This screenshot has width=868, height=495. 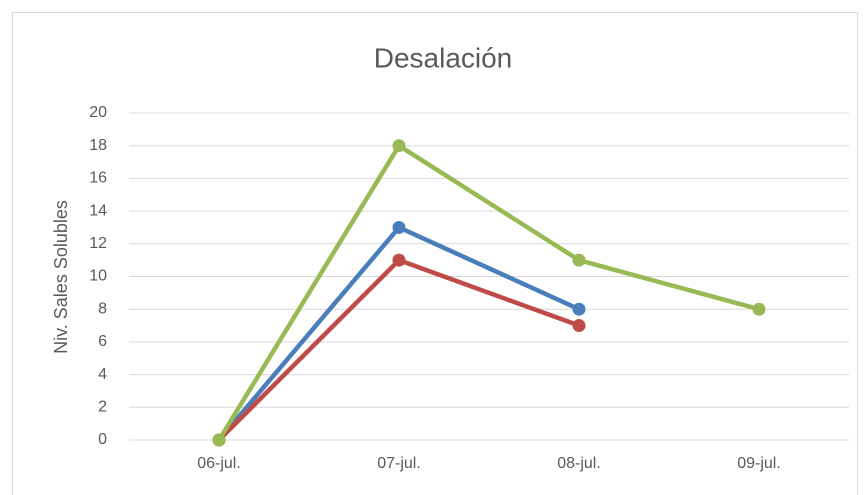 What do you see at coordinates (98, 276) in the screenshot?
I see `y-tick-label: 10` at bounding box center [98, 276].